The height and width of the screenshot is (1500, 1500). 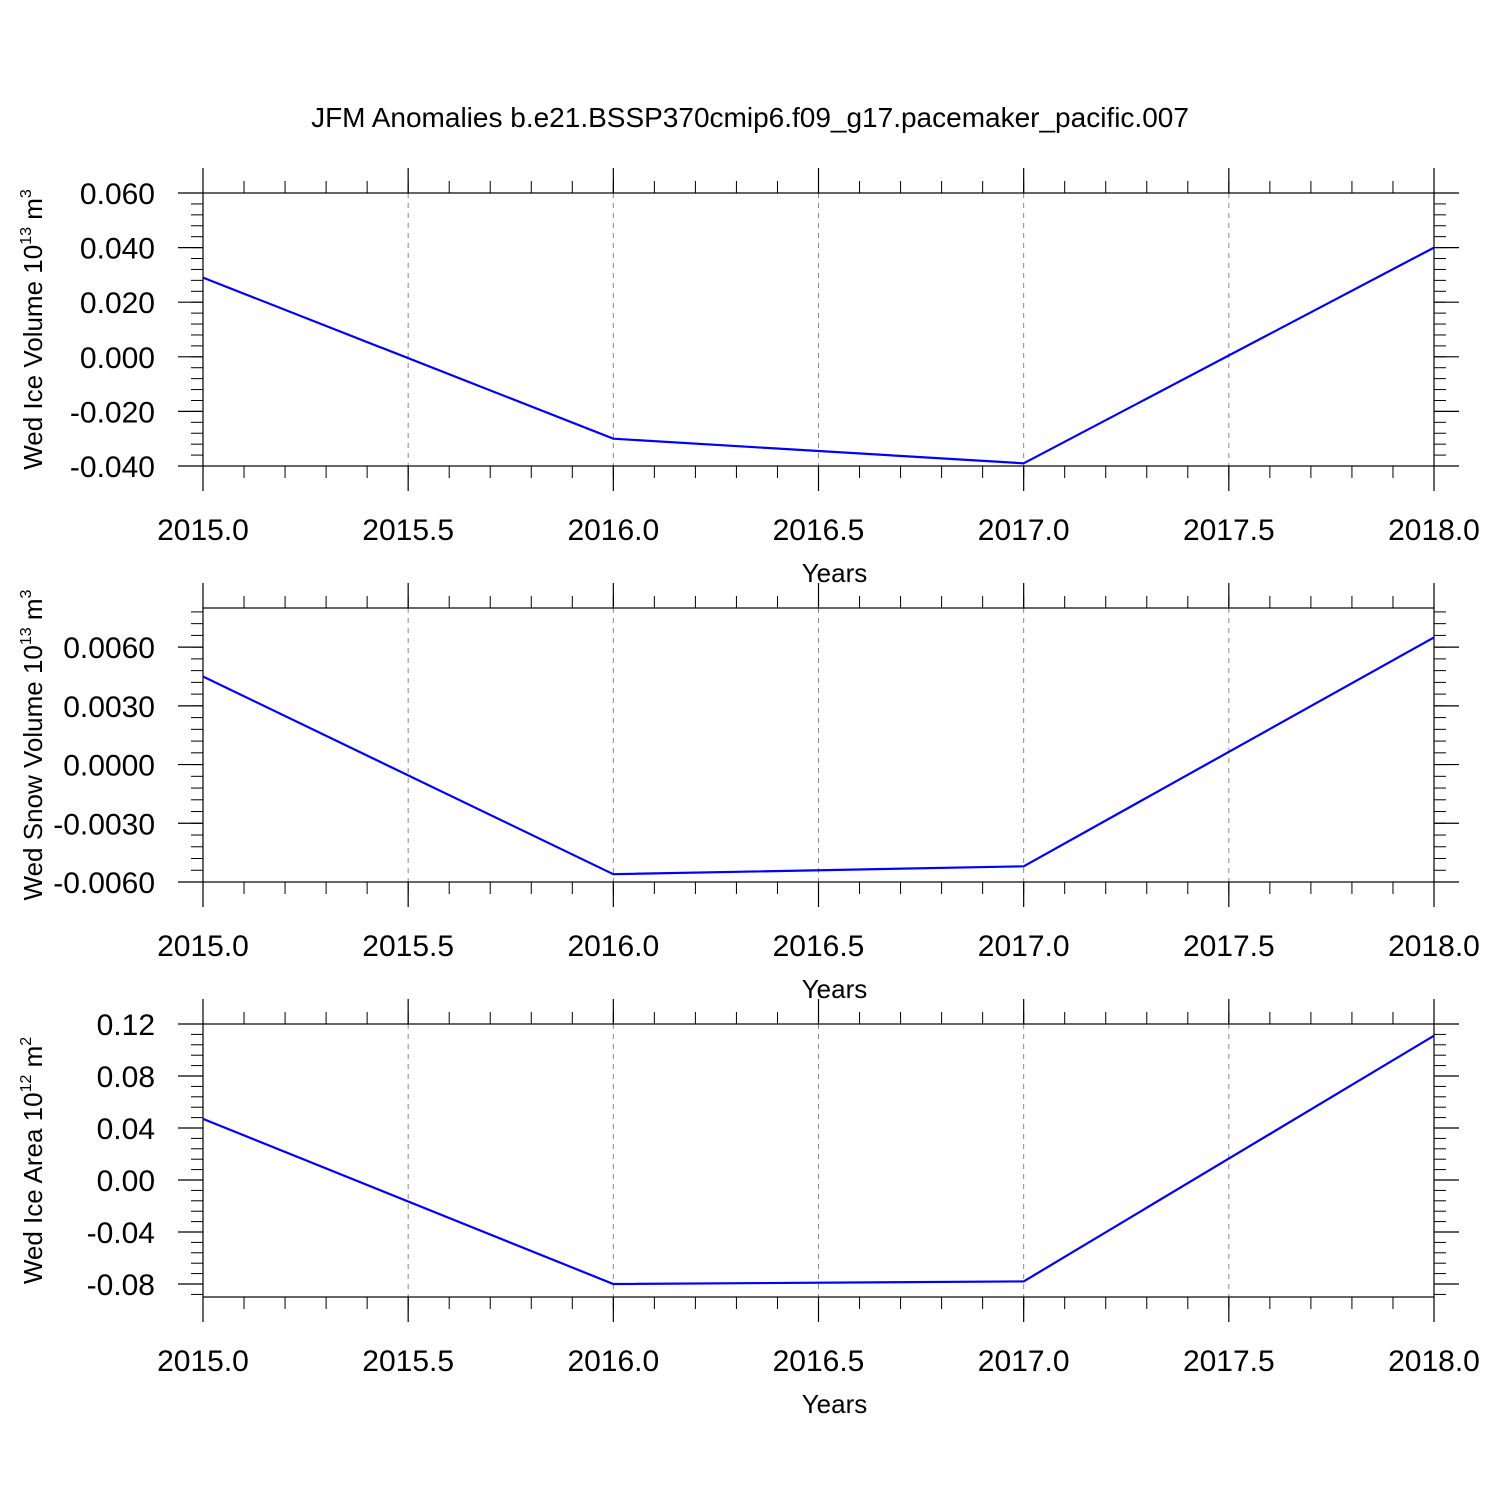 What do you see at coordinates (112, 467) in the screenshot?
I see `y-tick-label: -0.040` at bounding box center [112, 467].